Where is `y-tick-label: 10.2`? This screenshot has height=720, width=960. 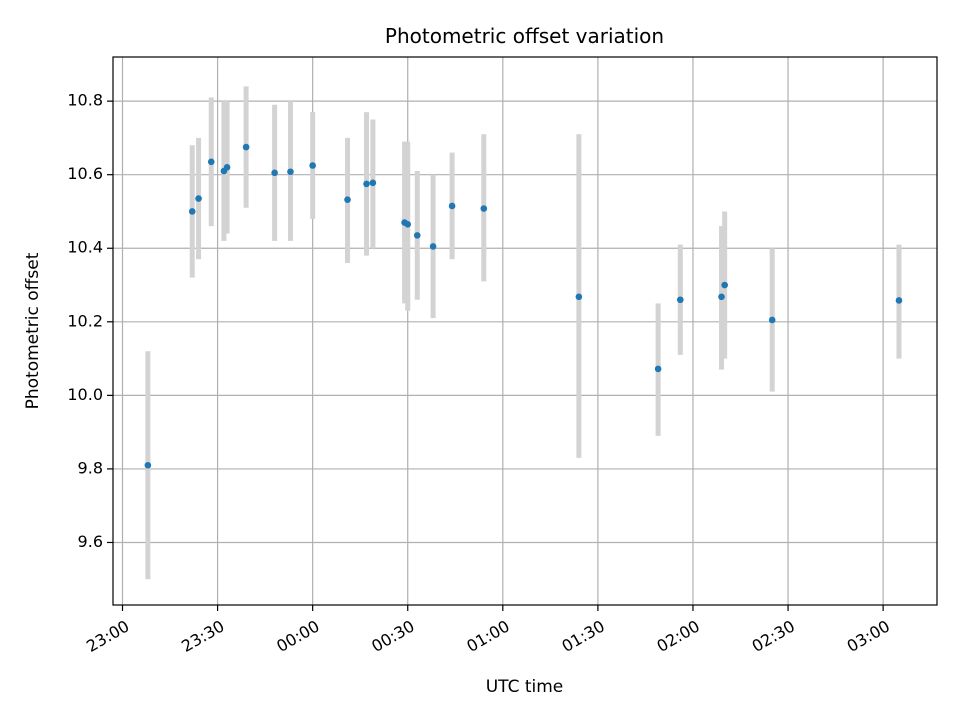
y-tick-label: 10.2 is located at coordinates (85, 320).